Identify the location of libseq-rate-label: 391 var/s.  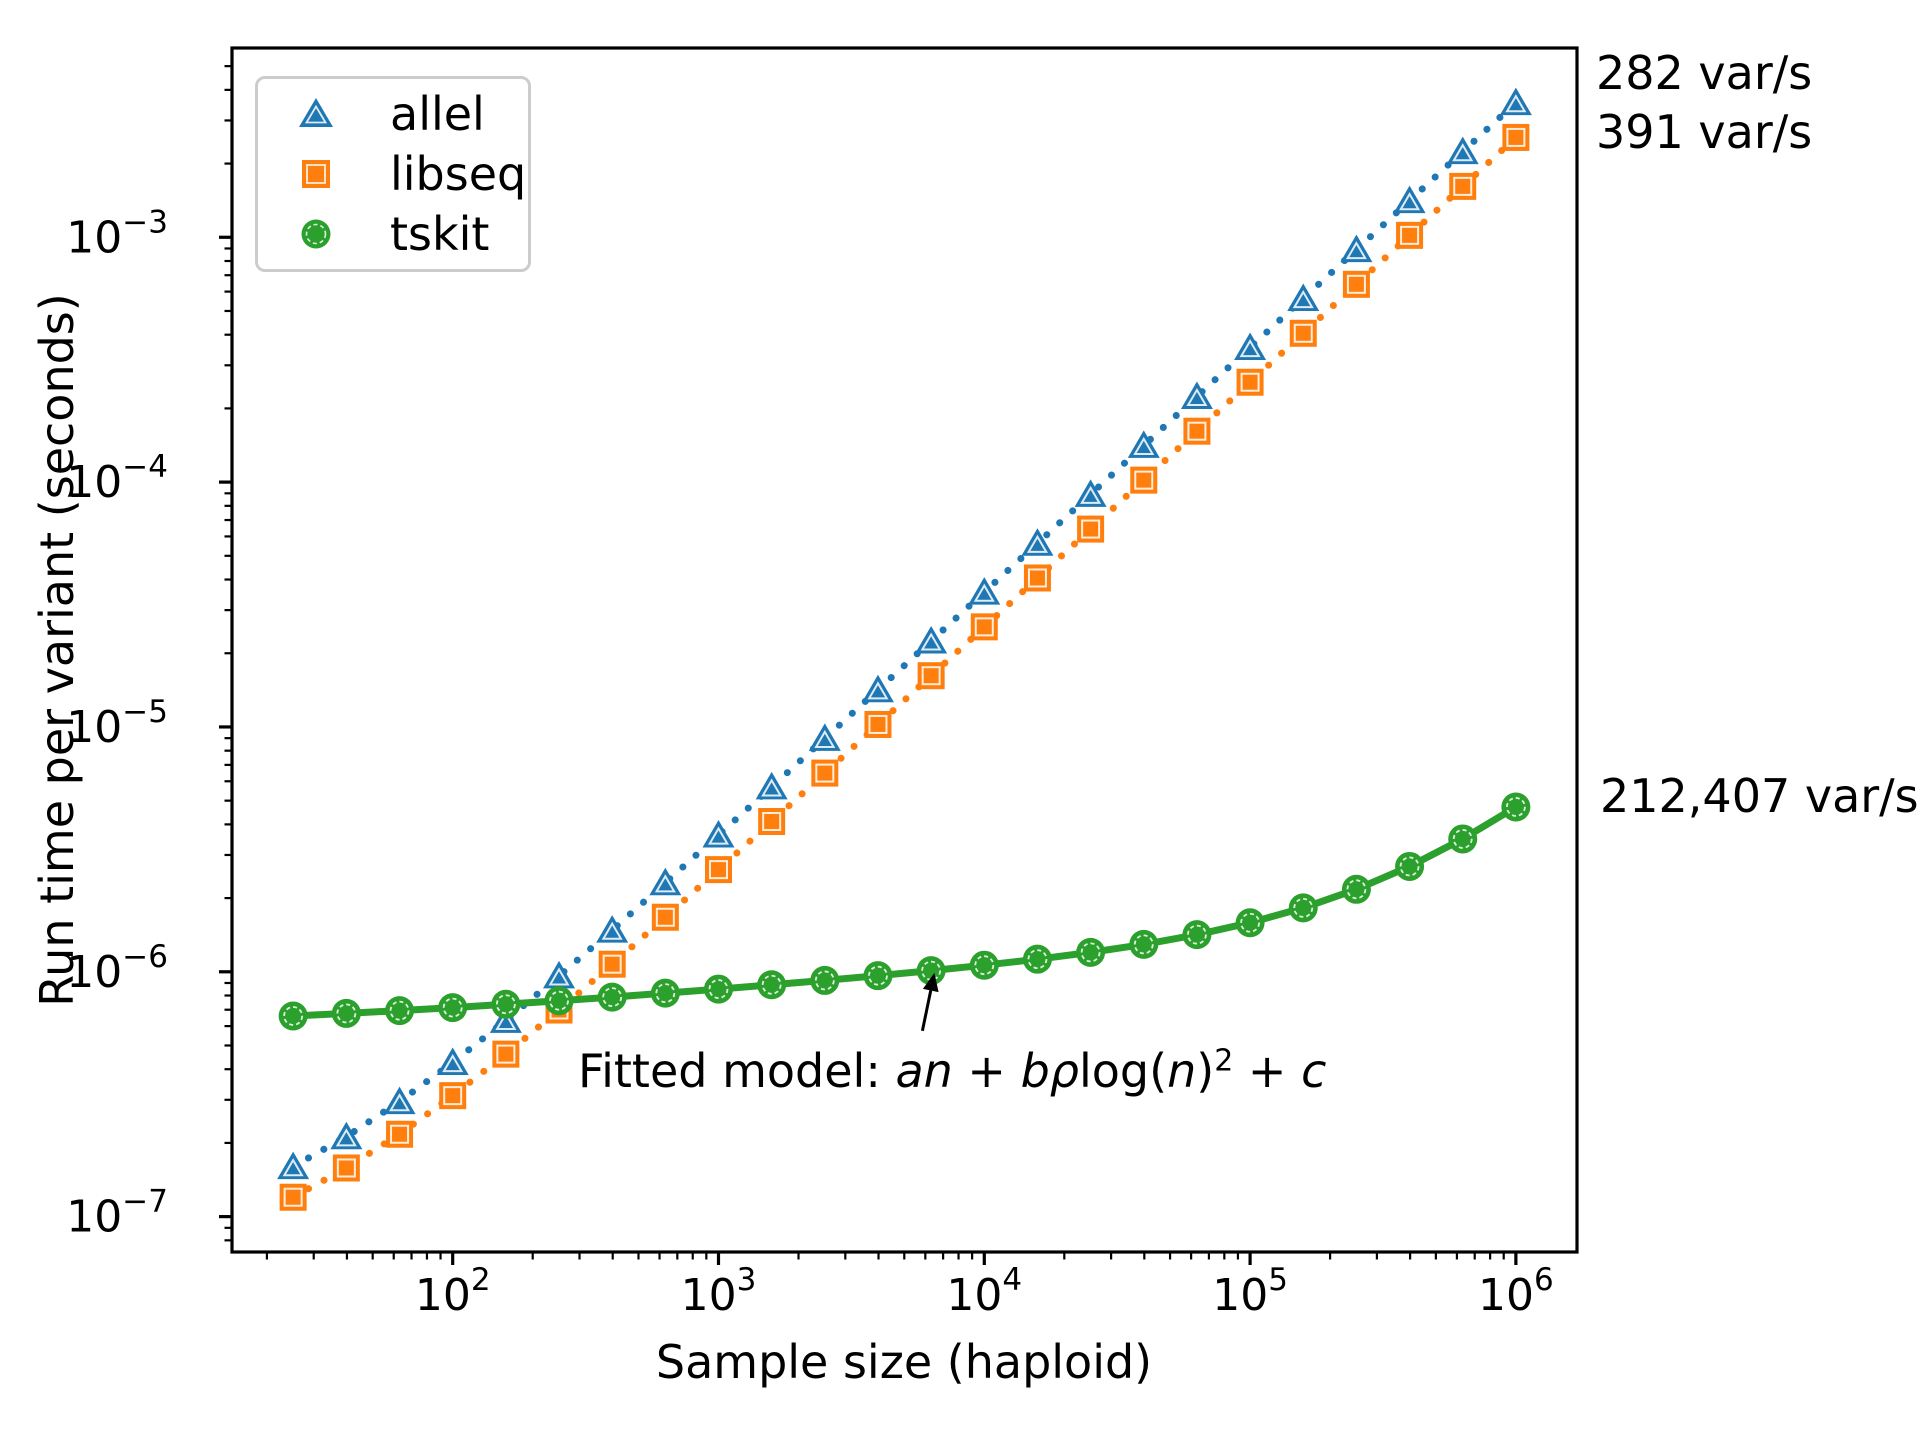
(1704, 132).